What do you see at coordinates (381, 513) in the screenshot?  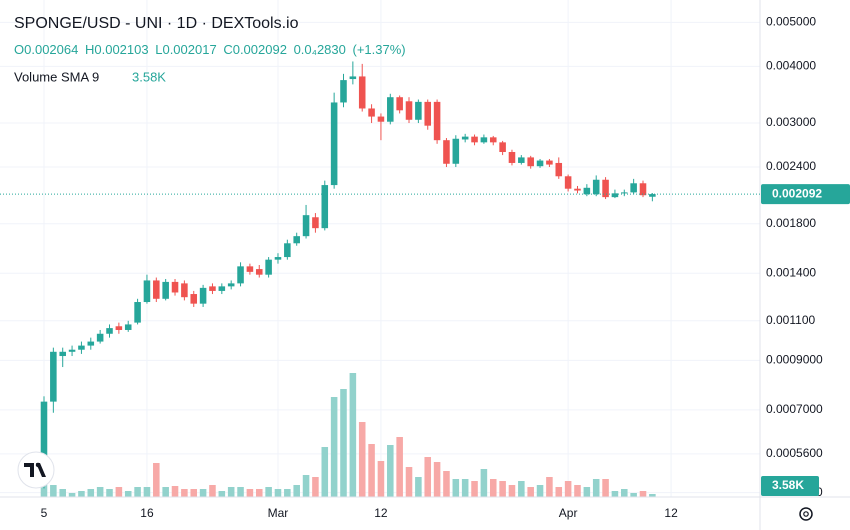 I see `x-tick-label: 12` at bounding box center [381, 513].